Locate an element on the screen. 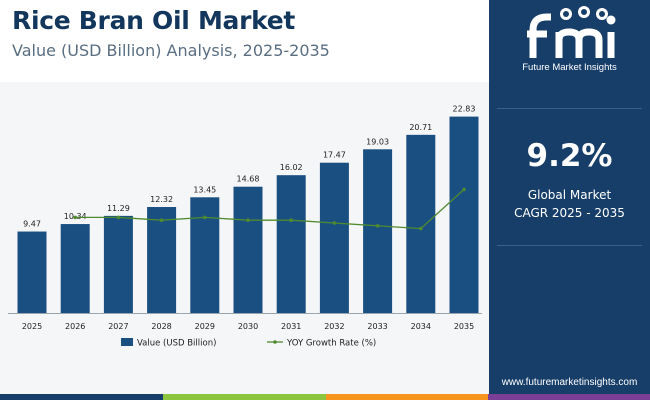  legend-label-yoy: YOY Growth Rate (%) is located at coordinates (331, 344).